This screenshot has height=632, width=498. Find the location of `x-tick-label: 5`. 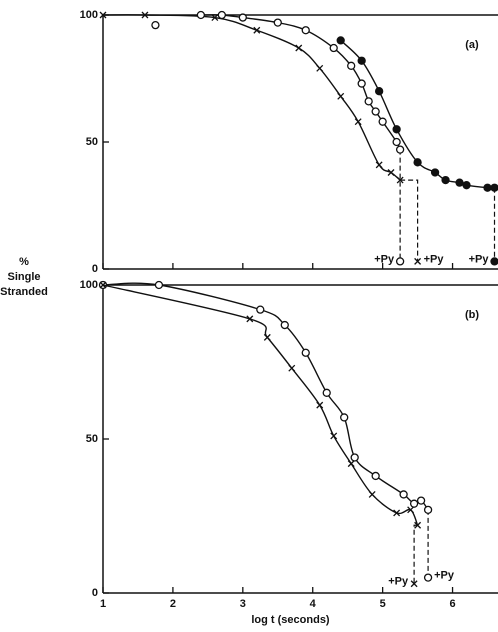

x-tick-label: 5 is located at coordinates (383, 604).